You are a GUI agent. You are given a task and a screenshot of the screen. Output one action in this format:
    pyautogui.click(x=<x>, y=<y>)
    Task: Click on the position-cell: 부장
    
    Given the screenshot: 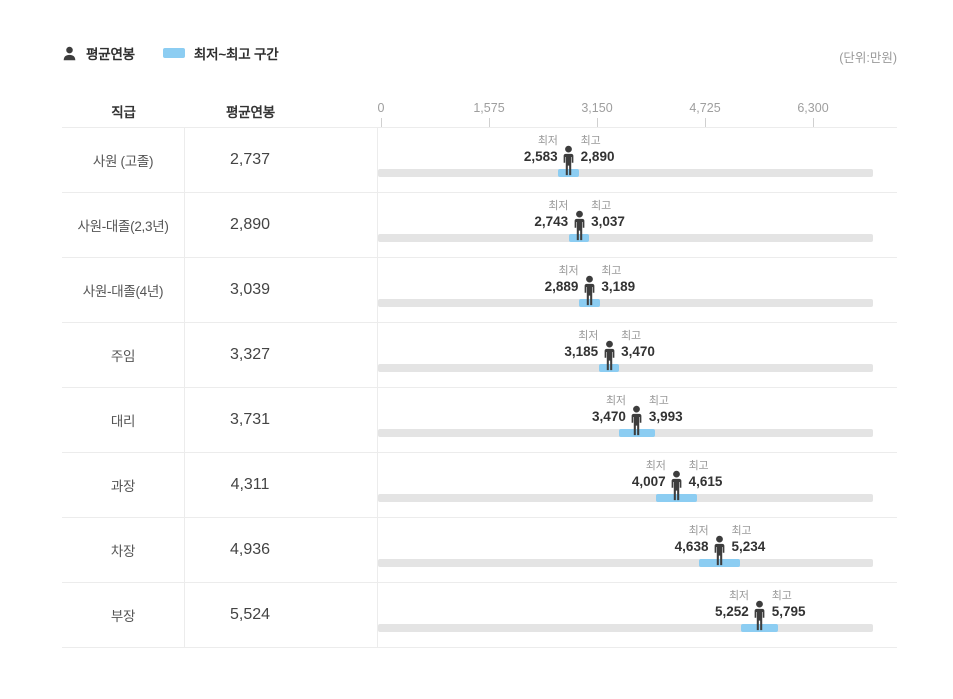 What is the action you would take?
    pyautogui.click(x=123, y=615)
    